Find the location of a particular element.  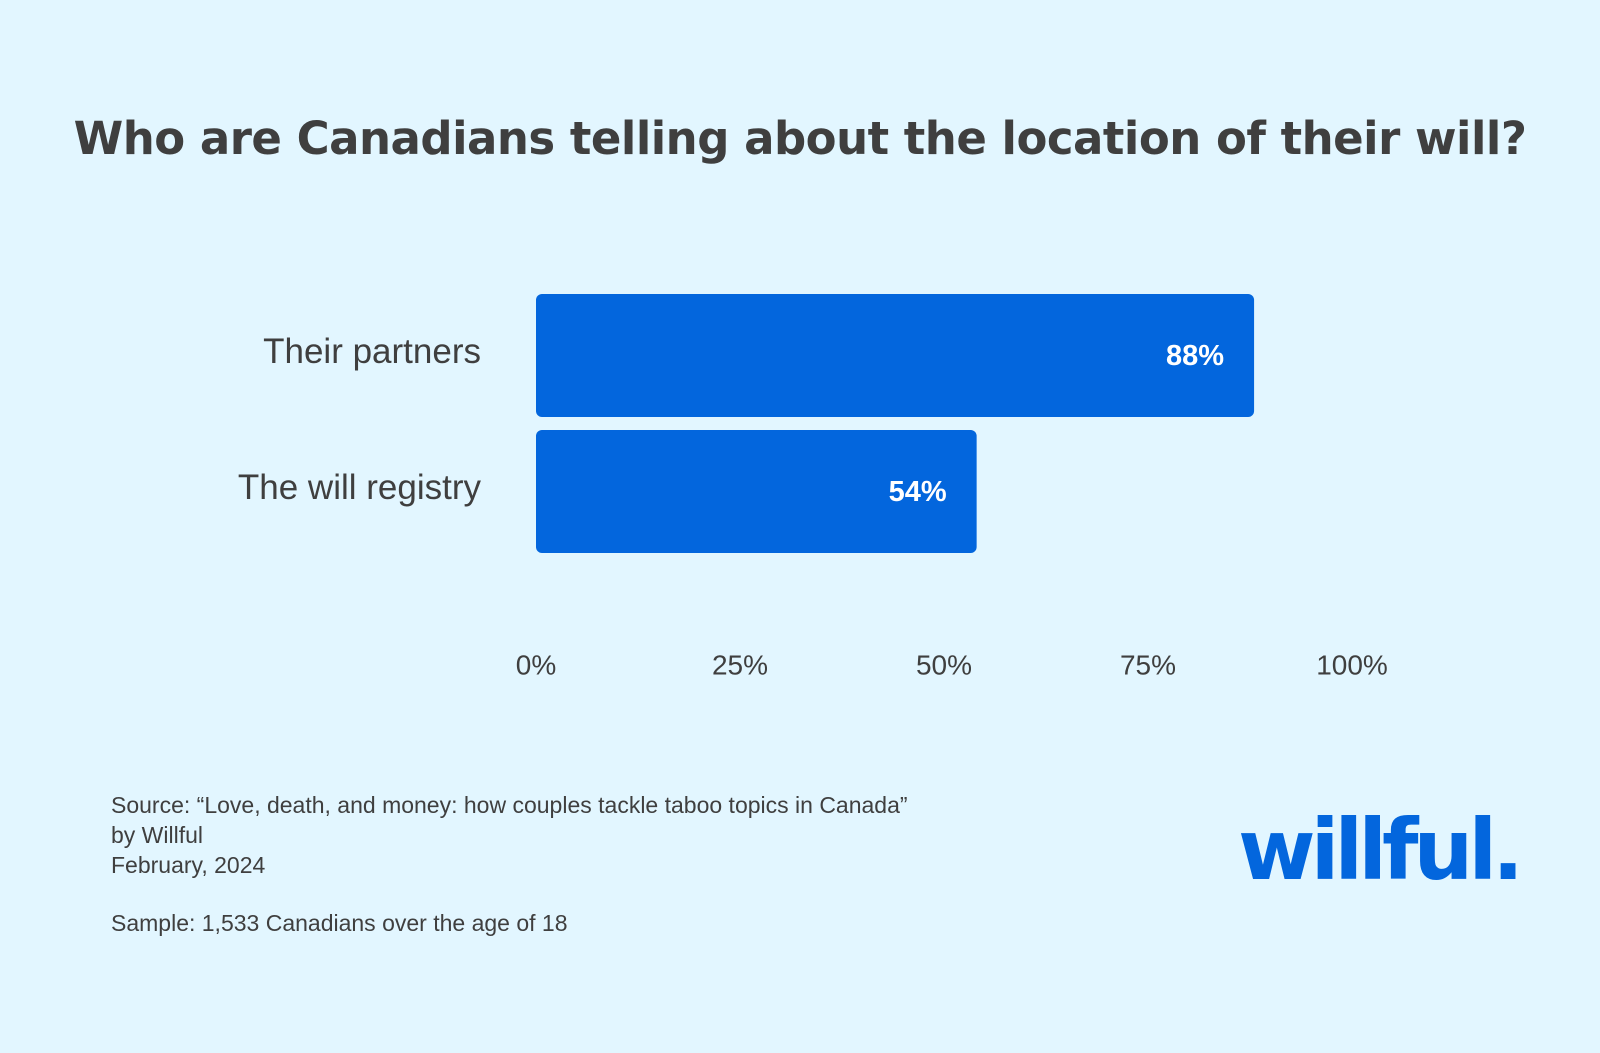

value-label-0: 88% is located at coordinates (1195, 356).